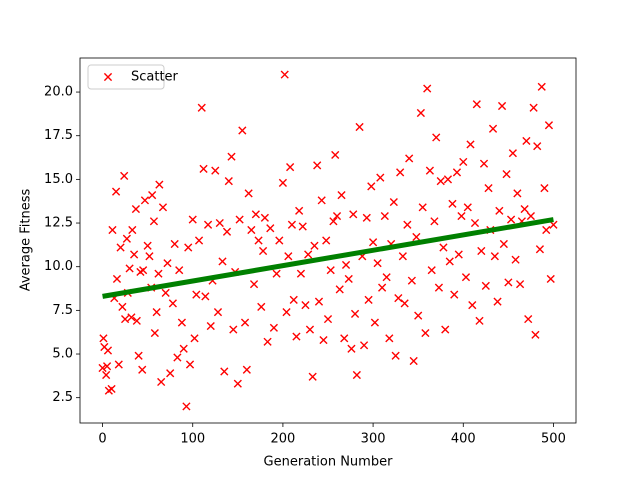  Describe the element at coordinates (155, 77) in the screenshot. I see `legend-label: Scatter` at that location.